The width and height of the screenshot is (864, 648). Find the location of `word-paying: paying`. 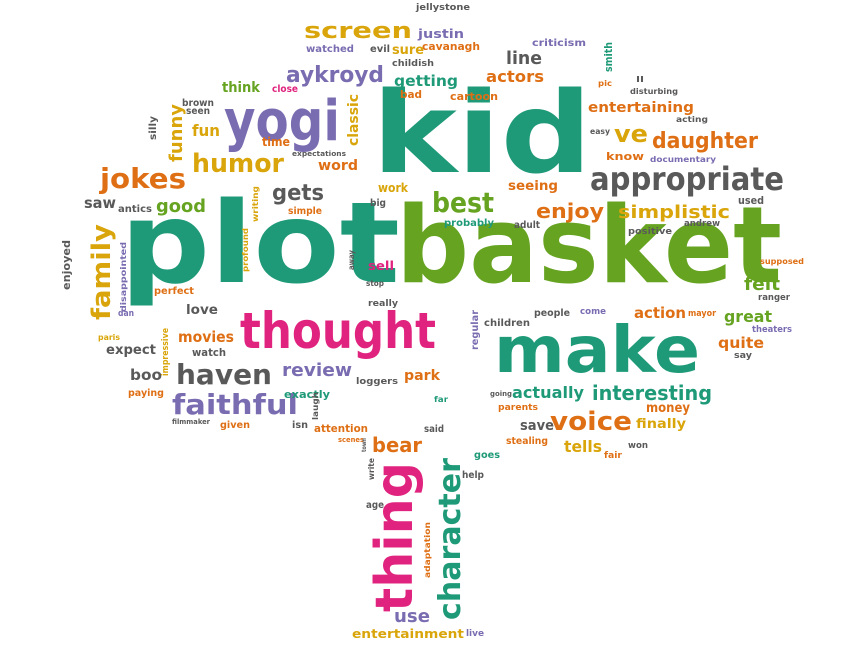

word-paying: paying is located at coordinates (146, 393).